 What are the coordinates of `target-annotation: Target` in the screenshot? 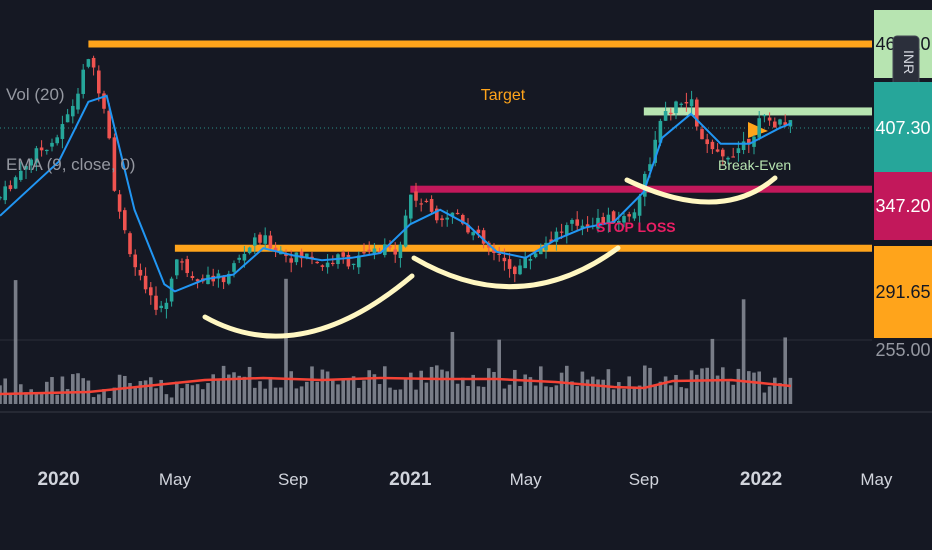 It's located at (503, 95).